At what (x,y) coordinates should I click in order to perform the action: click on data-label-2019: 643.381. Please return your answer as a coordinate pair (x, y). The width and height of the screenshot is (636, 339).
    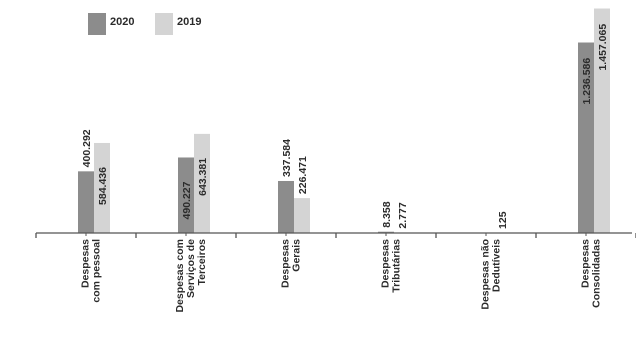
    Looking at the image, I should click on (203, 177).